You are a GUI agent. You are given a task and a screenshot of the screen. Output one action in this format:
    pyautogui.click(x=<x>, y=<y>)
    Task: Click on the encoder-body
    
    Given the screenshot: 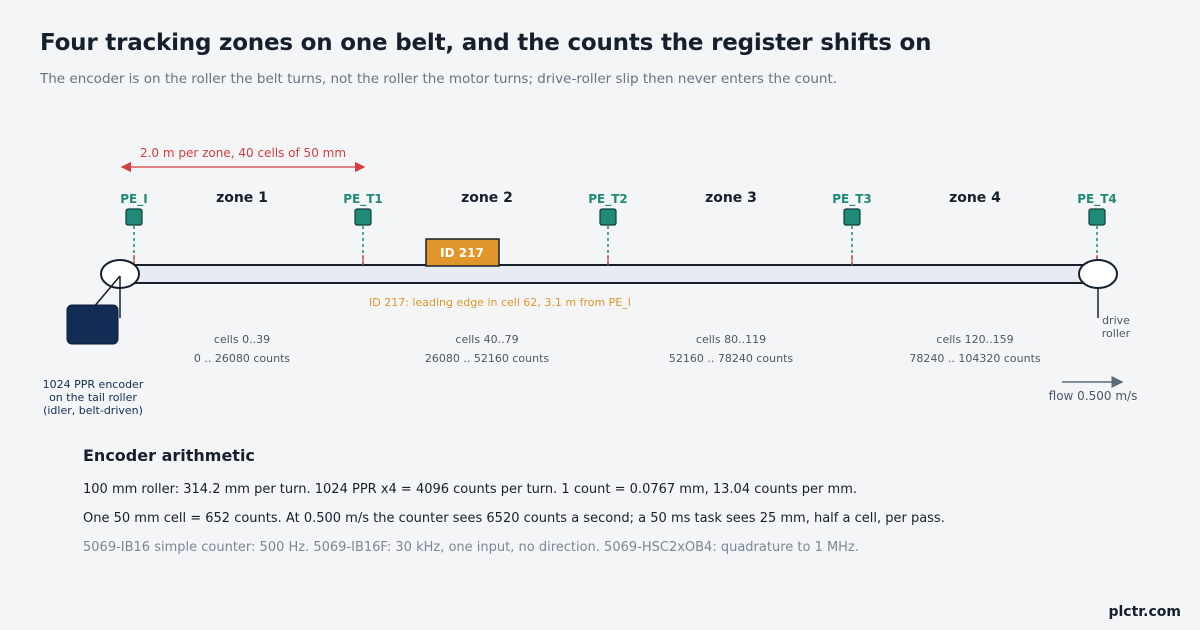 What is the action you would take?
    pyautogui.click(x=92, y=324)
    